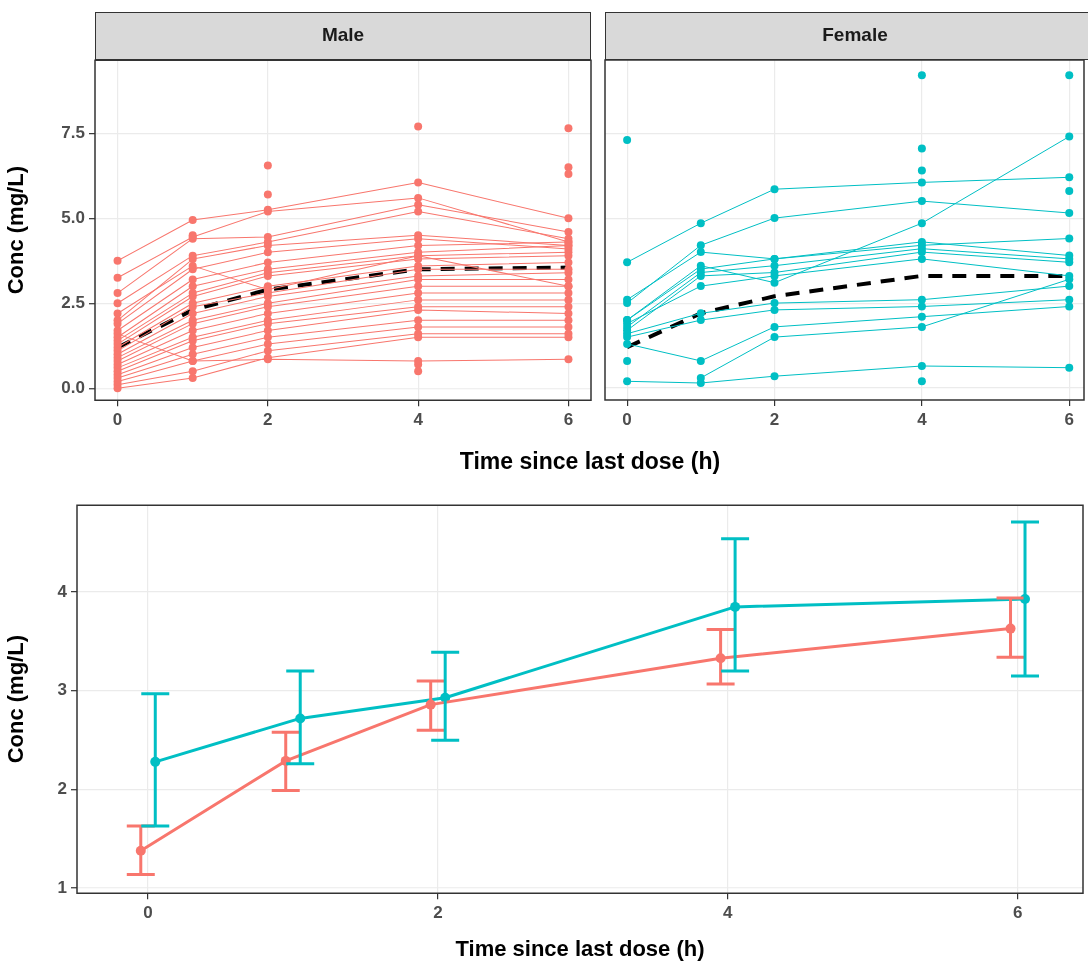 The width and height of the screenshot is (1088, 967). I want to click on chart-title: Male, so click(343, 36).